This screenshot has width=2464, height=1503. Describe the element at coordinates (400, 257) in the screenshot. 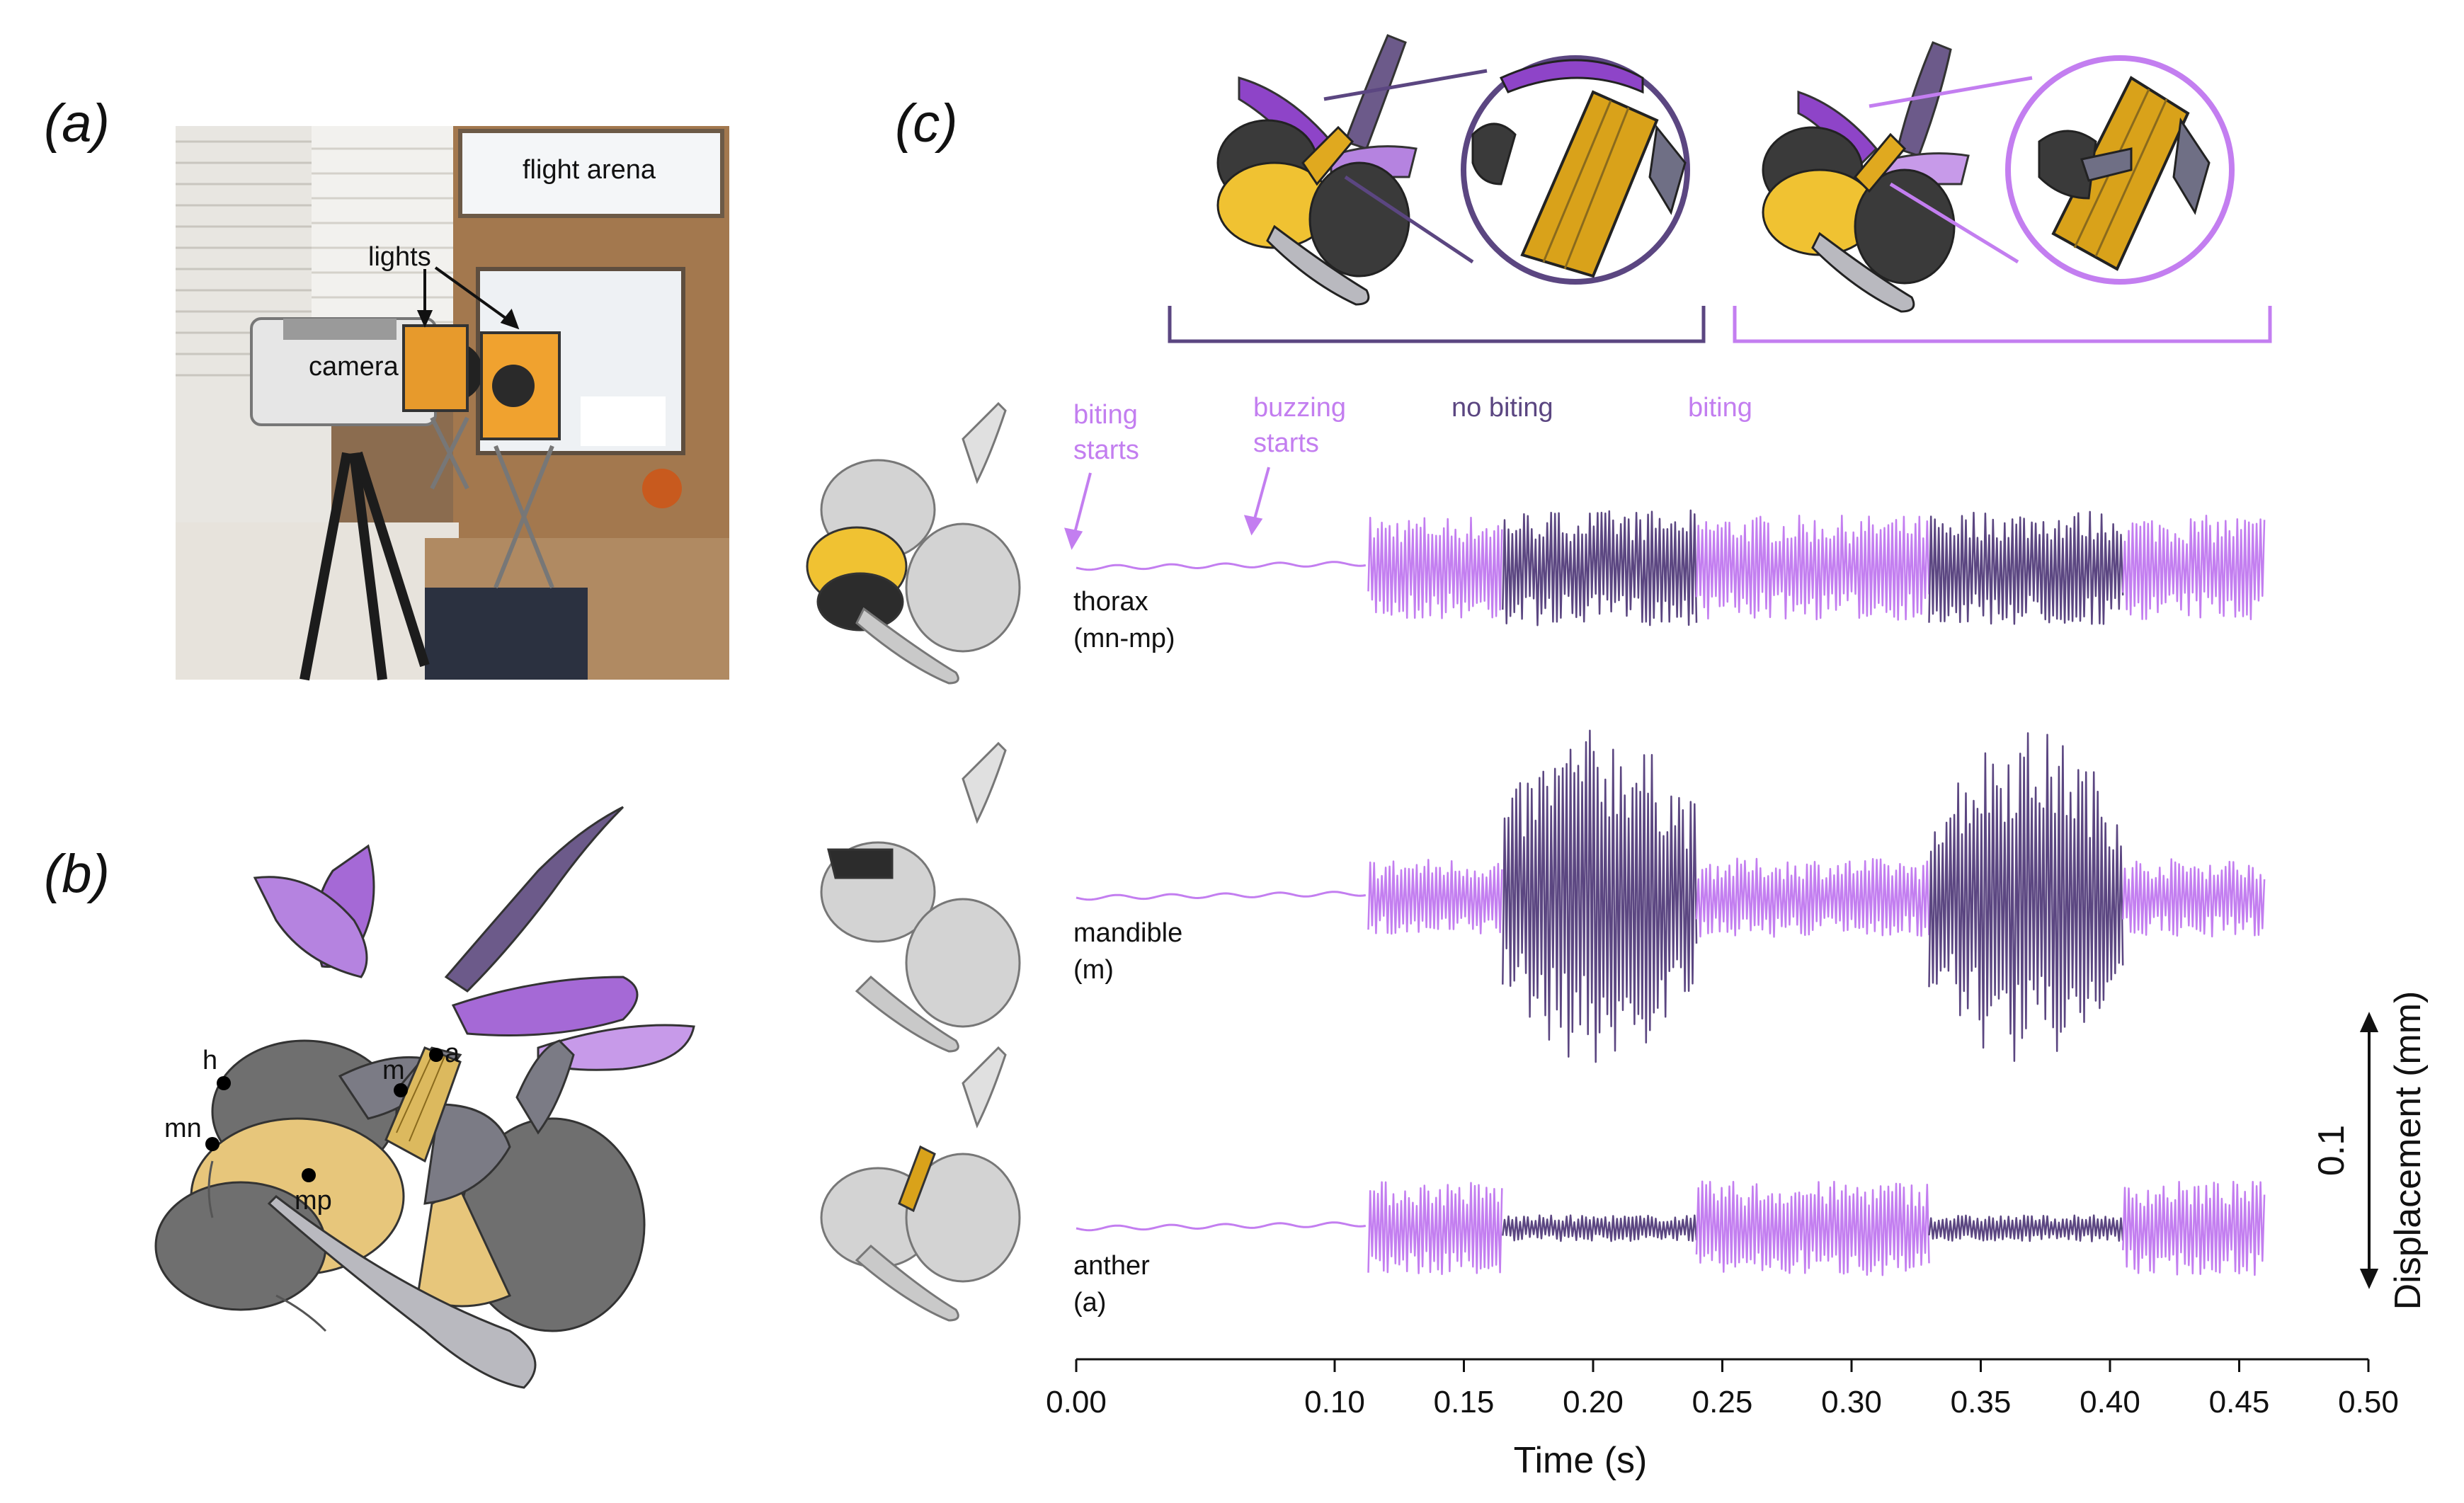

I see `label-lights: lights` at that location.